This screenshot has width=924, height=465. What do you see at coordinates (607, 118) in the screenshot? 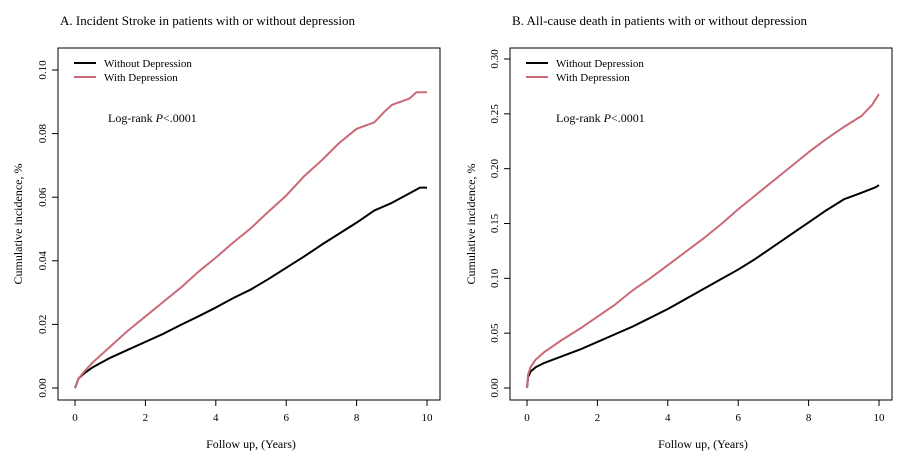
I see `chart-b-logrank-p: P` at bounding box center [607, 118].